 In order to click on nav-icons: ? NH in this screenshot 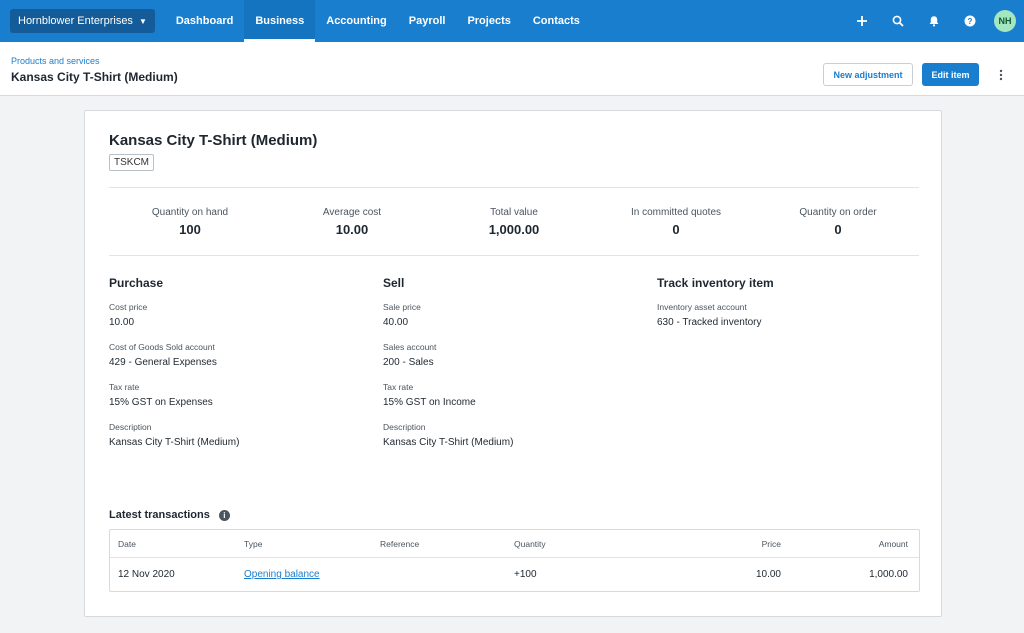, I will do `click(930, 21)`.